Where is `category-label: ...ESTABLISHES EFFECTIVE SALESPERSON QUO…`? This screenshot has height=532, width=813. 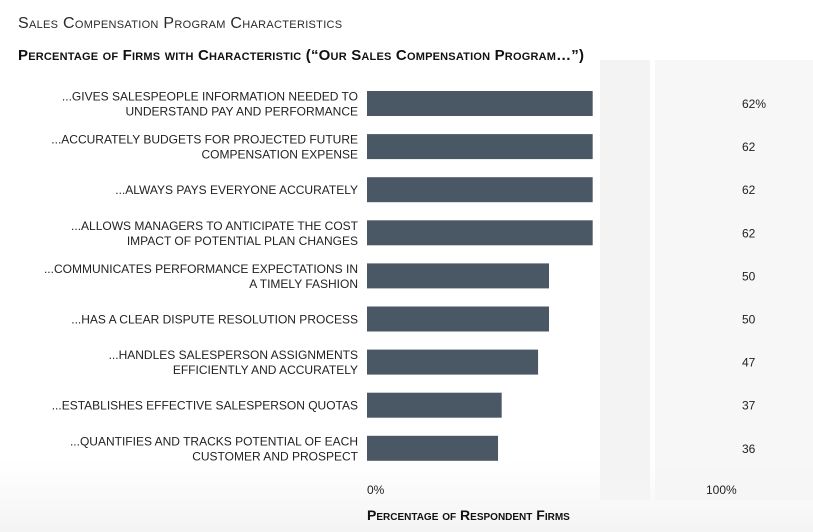
category-label: ...ESTABLISHES EFFECTIVE SALESPERSON QUO… is located at coordinates (205, 406).